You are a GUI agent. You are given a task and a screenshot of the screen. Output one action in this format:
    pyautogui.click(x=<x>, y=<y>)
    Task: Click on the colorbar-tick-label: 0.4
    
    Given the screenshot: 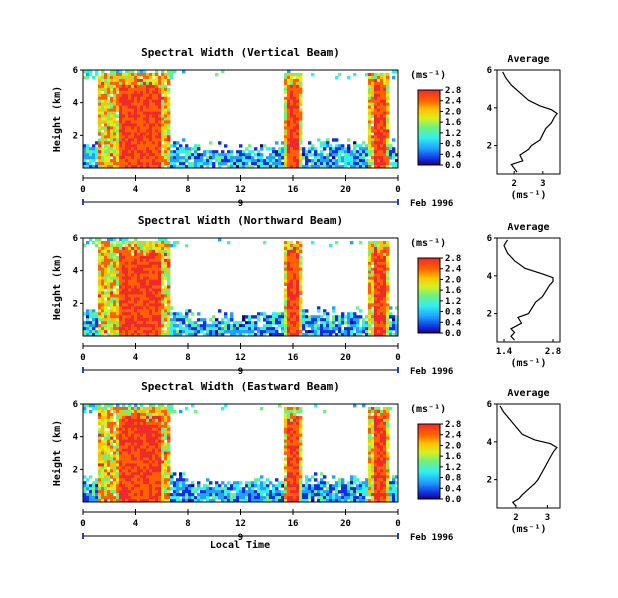 What is the action you would take?
    pyautogui.click(x=453, y=323)
    